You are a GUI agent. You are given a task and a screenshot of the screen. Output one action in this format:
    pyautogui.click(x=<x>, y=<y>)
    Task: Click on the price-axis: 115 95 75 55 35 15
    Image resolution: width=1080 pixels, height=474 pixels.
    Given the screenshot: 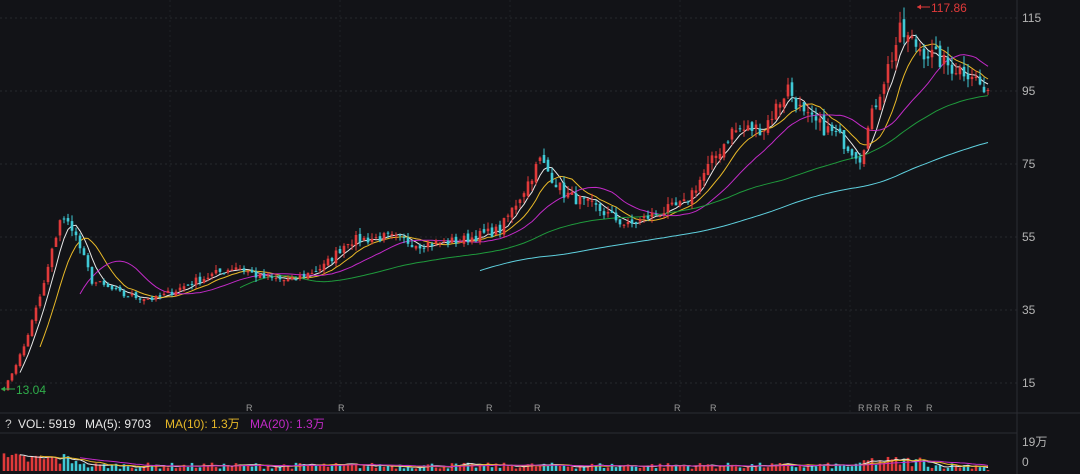 What is the action you would take?
    pyautogui.click(x=1031, y=200)
    